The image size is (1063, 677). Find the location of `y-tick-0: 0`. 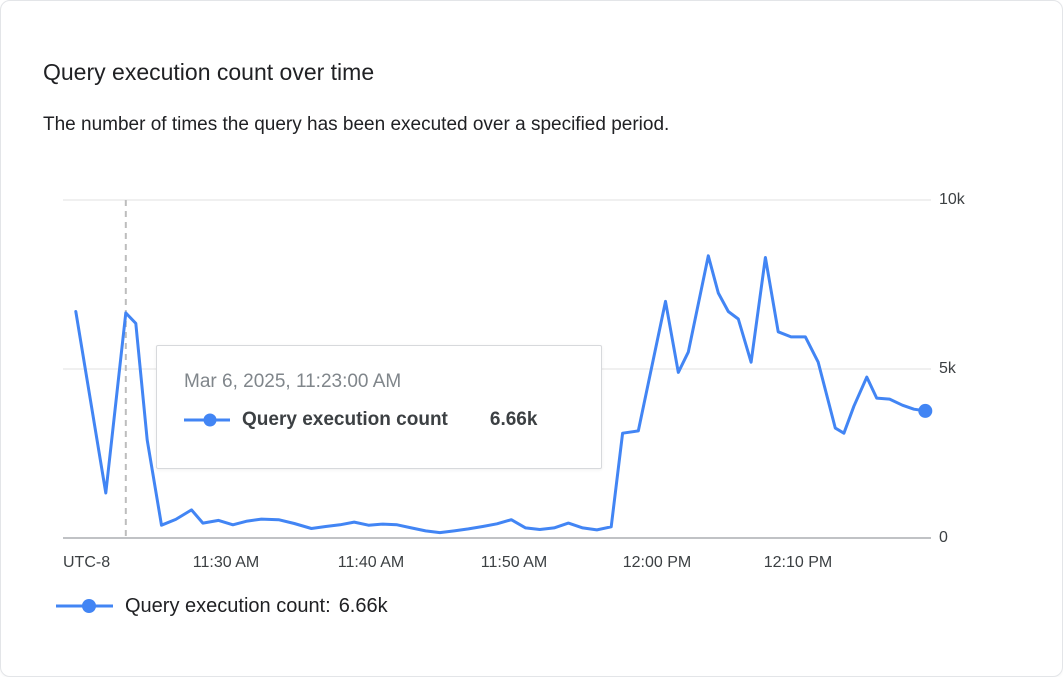

y-tick-0: 0 is located at coordinates (943, 537).